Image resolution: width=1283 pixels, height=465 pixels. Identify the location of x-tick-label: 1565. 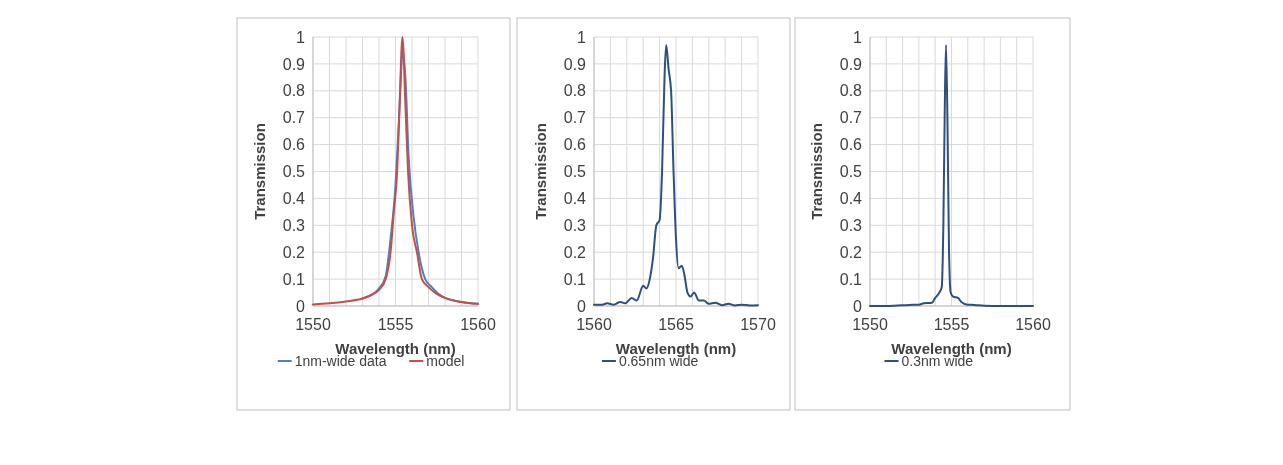
(676, 324).